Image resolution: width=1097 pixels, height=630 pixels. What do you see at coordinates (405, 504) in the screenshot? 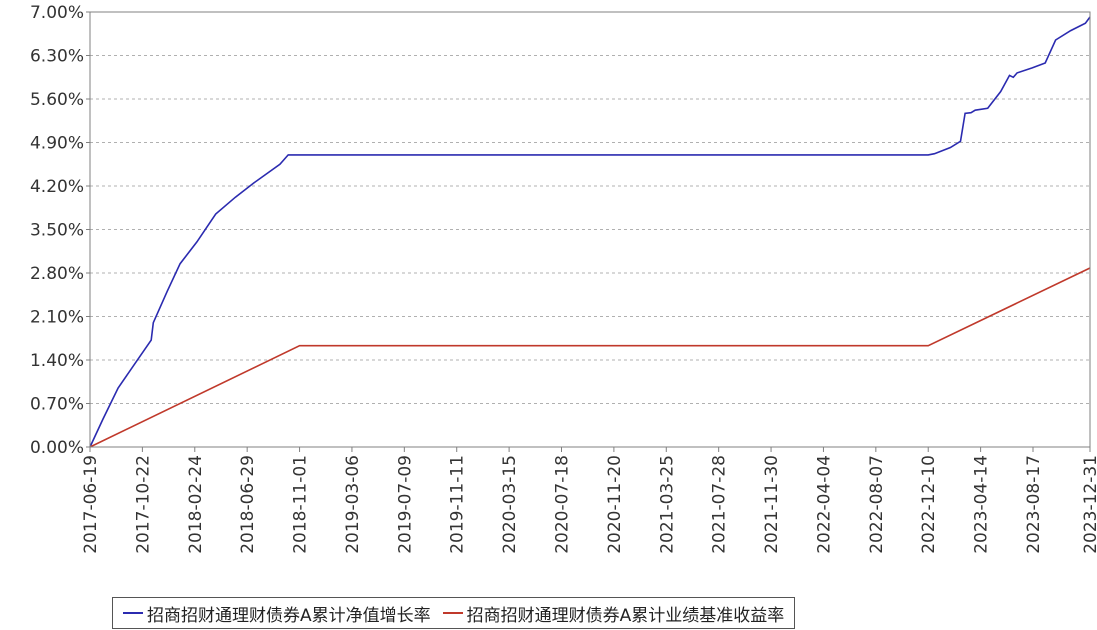
I see `x-tick-label: 2019-07-09` at bounding box center [405, 504].